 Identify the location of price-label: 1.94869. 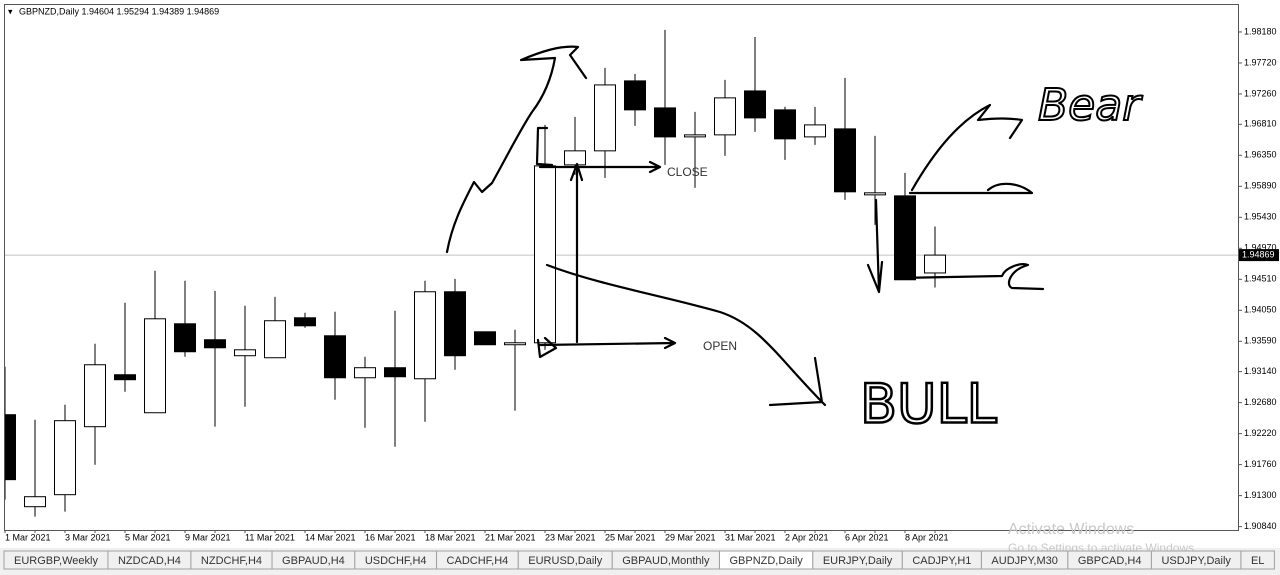
(1258, 254).